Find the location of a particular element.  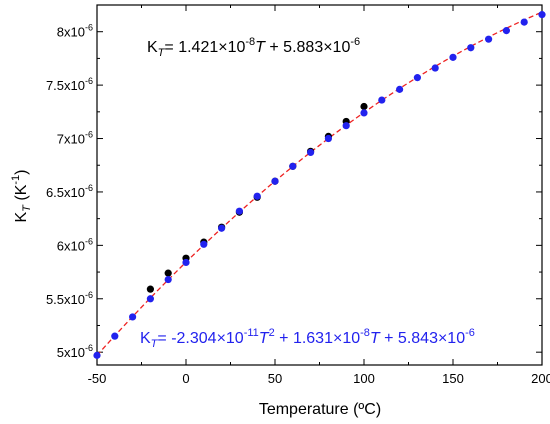

y-axis-label-base: K is located at coordinates (21, 216).